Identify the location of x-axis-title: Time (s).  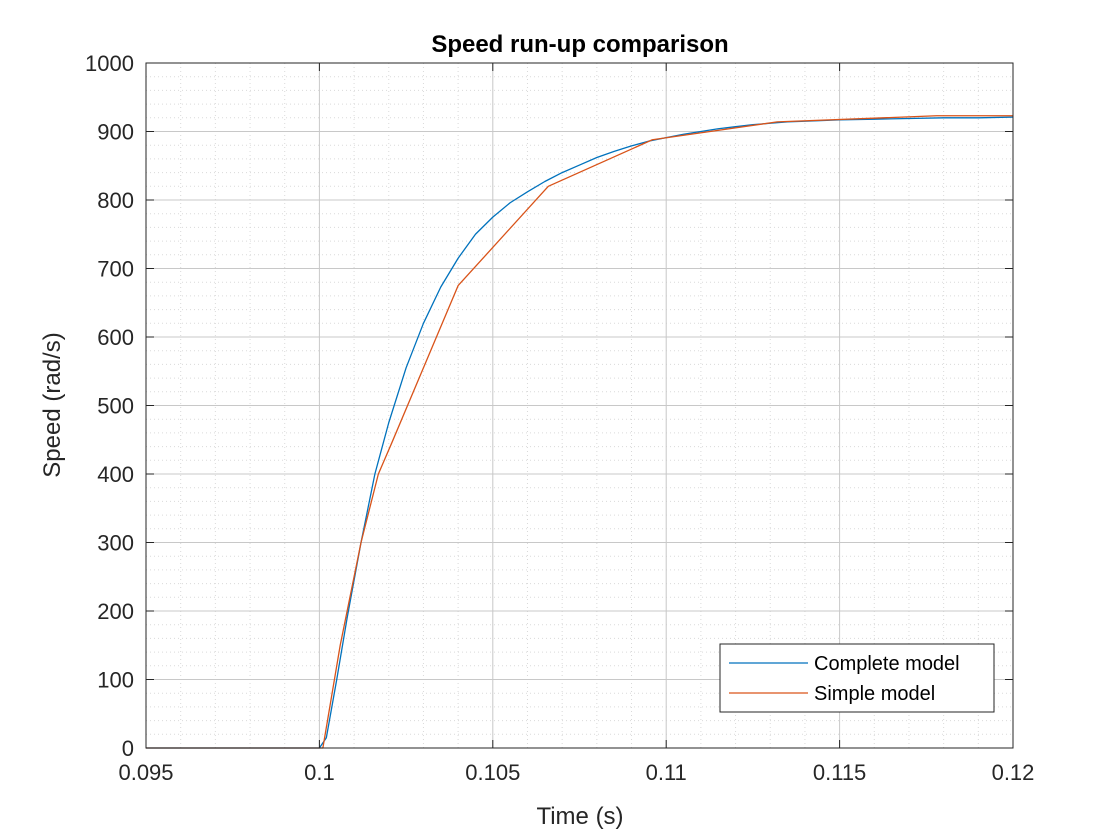
(579, 816).